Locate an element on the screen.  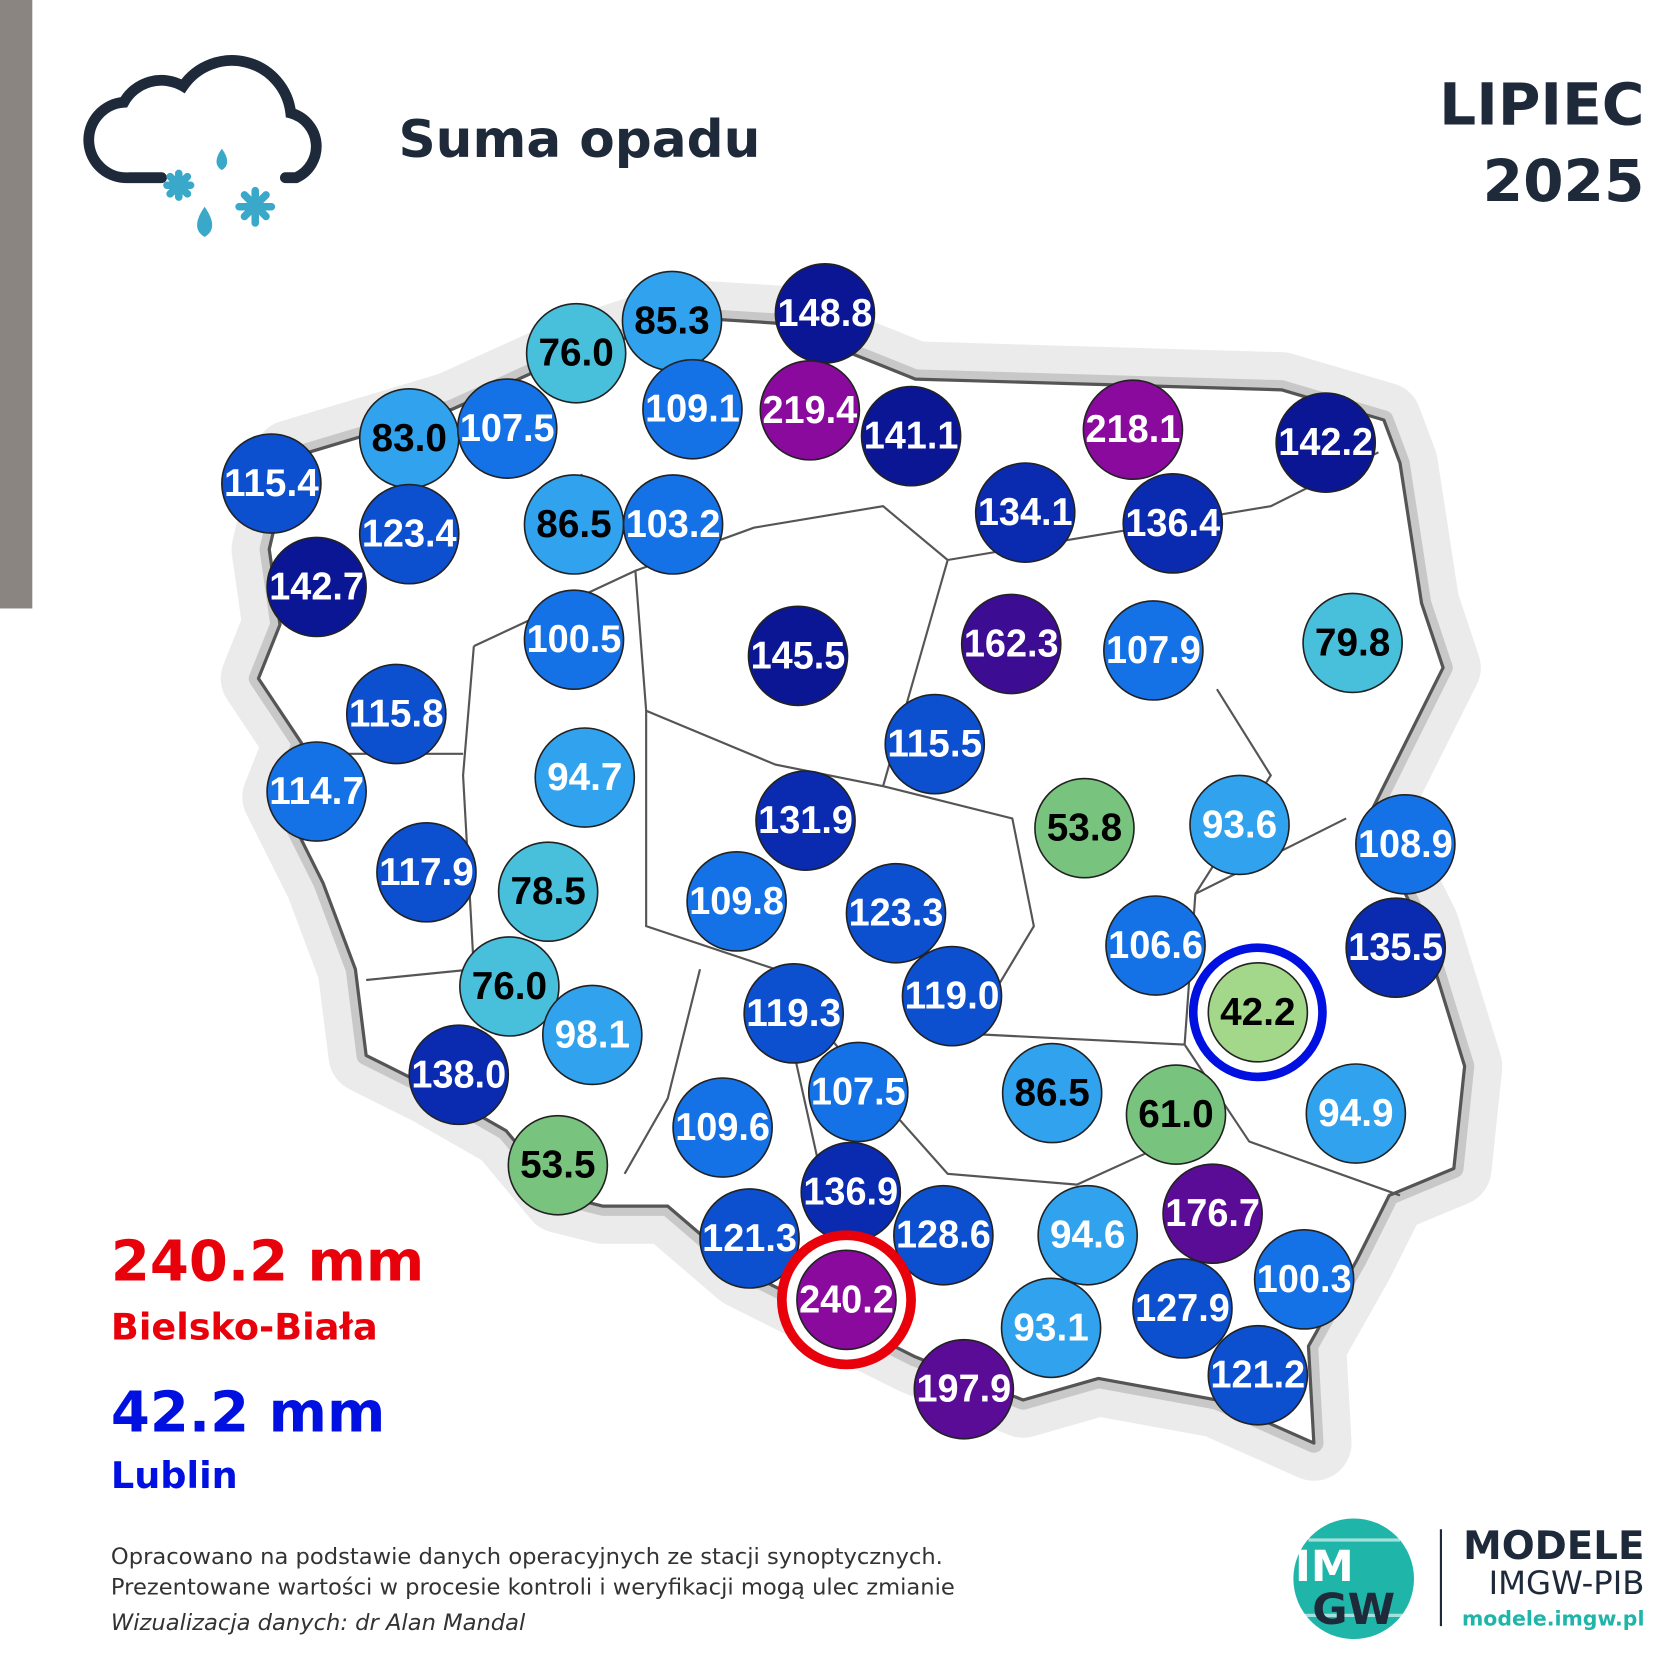
station-value: 115.5 is located at coordinates (934, 744).